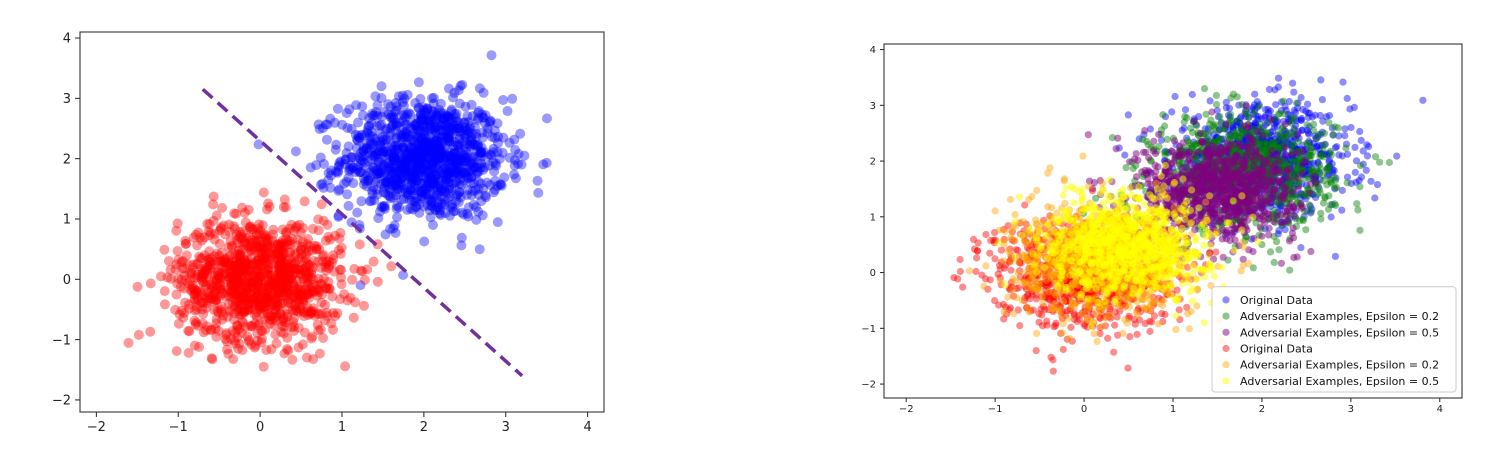 The height and width of the screenshot is (467, 1501). What do you see at coordinates (362, 232) in the screenshot?
I see `decision-boundary-line` at bounding box center [362, 232].